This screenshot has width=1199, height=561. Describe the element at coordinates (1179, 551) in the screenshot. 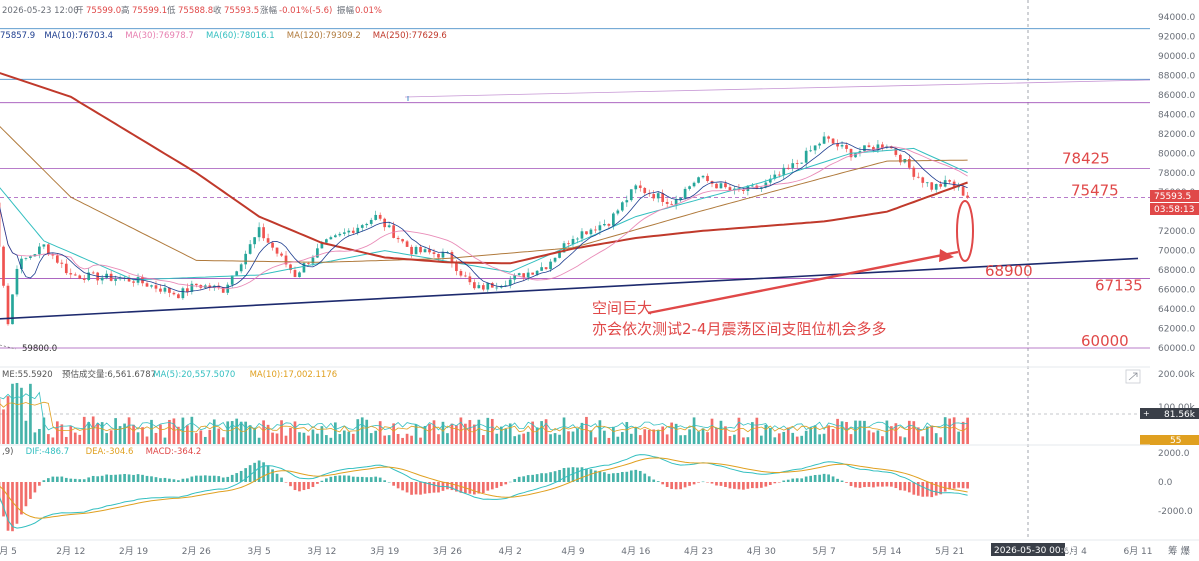

I see `bottom-right-tools: 筹 爆` at that location.